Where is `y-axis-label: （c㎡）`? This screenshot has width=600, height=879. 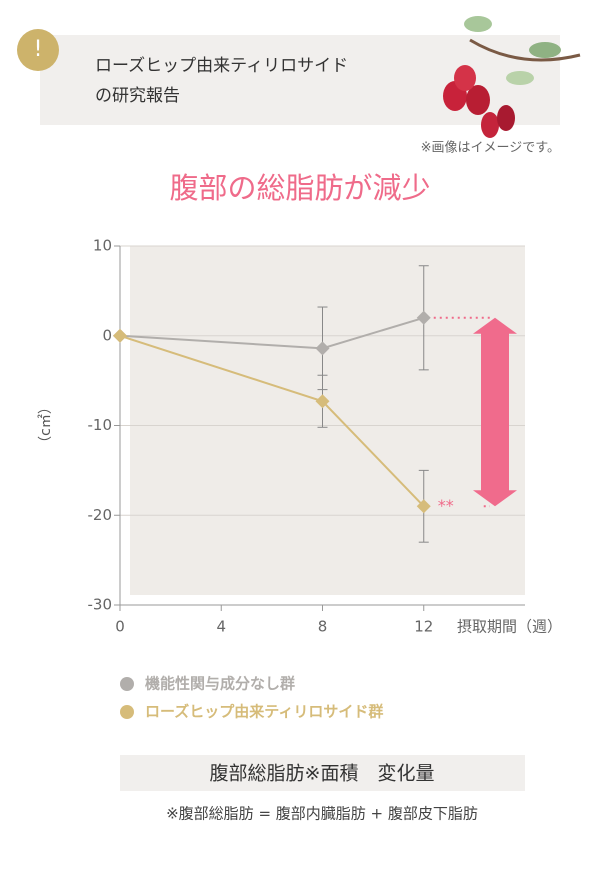
y-axis-label: （c㎡） is located at coordinates (46, 425).